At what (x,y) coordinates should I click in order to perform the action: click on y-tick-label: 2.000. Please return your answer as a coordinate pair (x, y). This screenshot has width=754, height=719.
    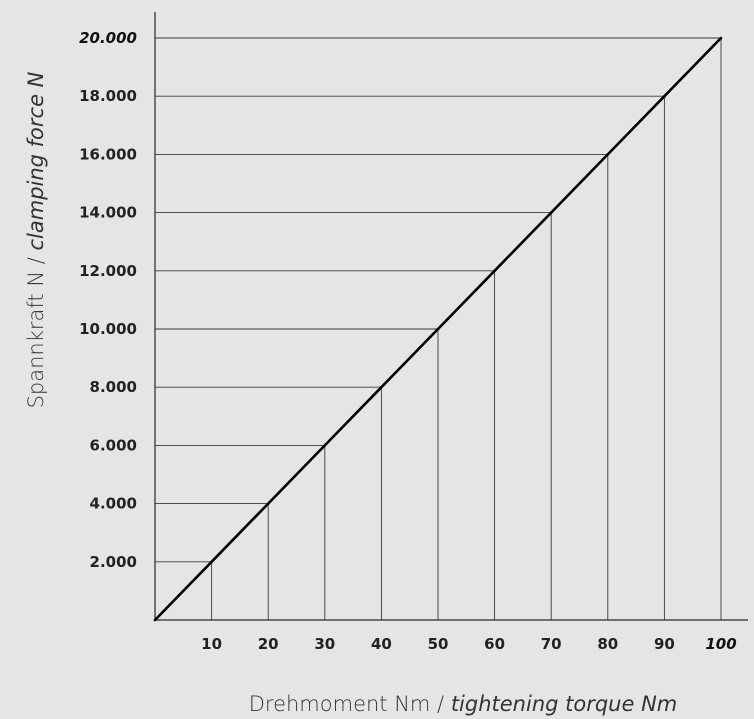
    Looking at the image, I should click on (113, 562).